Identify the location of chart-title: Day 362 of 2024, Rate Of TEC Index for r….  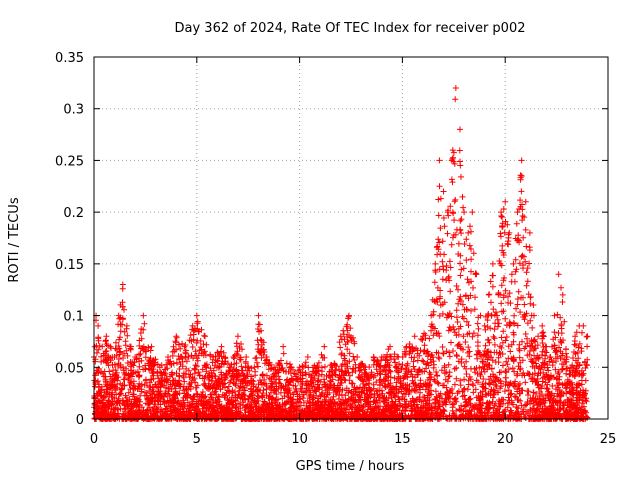
(350, 28).